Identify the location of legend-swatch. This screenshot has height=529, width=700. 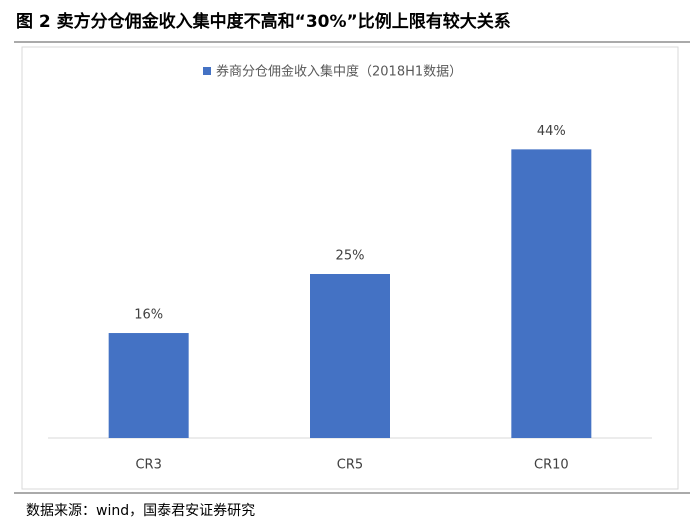
(207, 71).